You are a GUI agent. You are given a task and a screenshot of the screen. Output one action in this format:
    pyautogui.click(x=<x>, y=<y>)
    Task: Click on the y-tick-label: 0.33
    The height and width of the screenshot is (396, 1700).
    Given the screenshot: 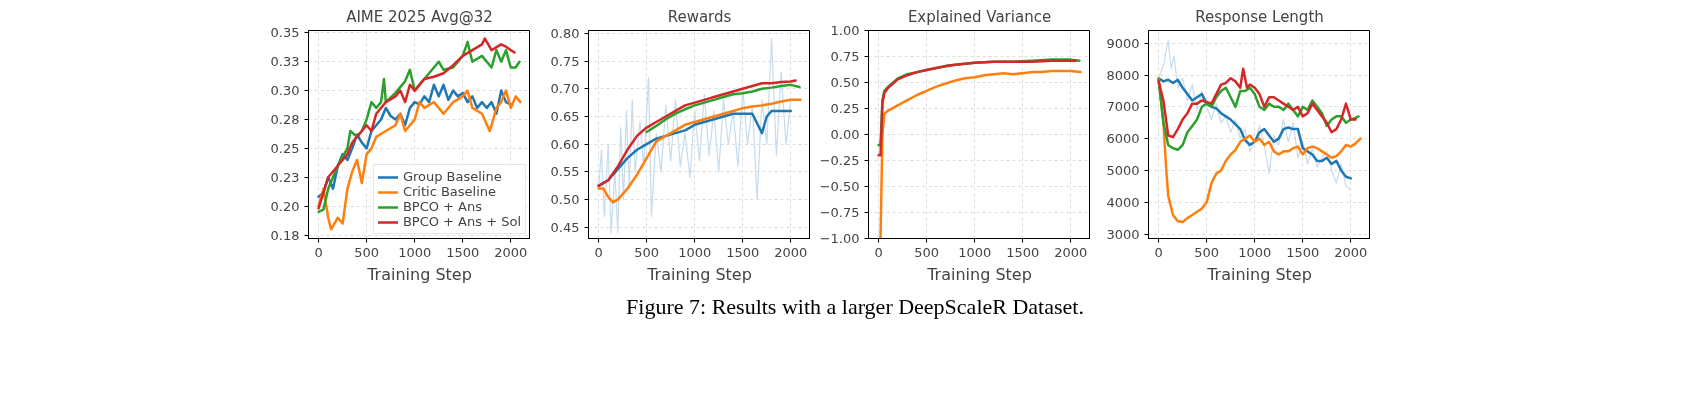 What is the action you would take?
    pyautogui.click(x=285, y=62)
    